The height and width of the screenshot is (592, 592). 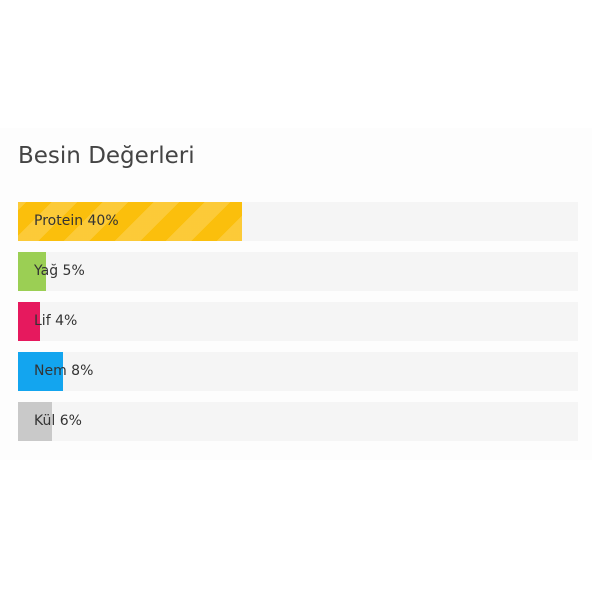 I want to click on nutrient-label: Lif 4%, so click(x=56, y=321).